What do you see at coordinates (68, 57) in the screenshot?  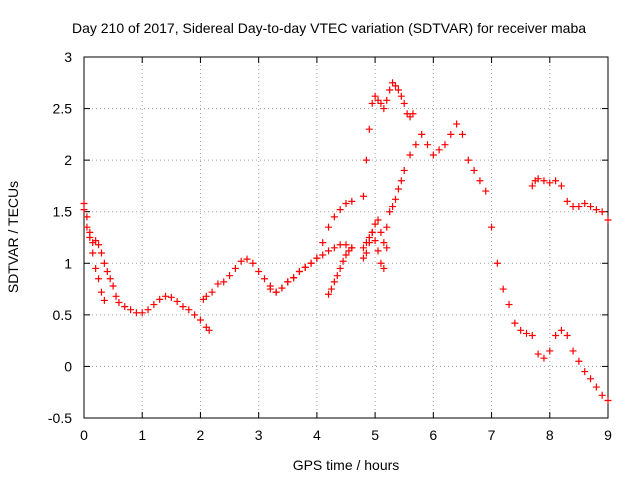 I see `y-tick-label: 3` at bounding box center [68, 57].